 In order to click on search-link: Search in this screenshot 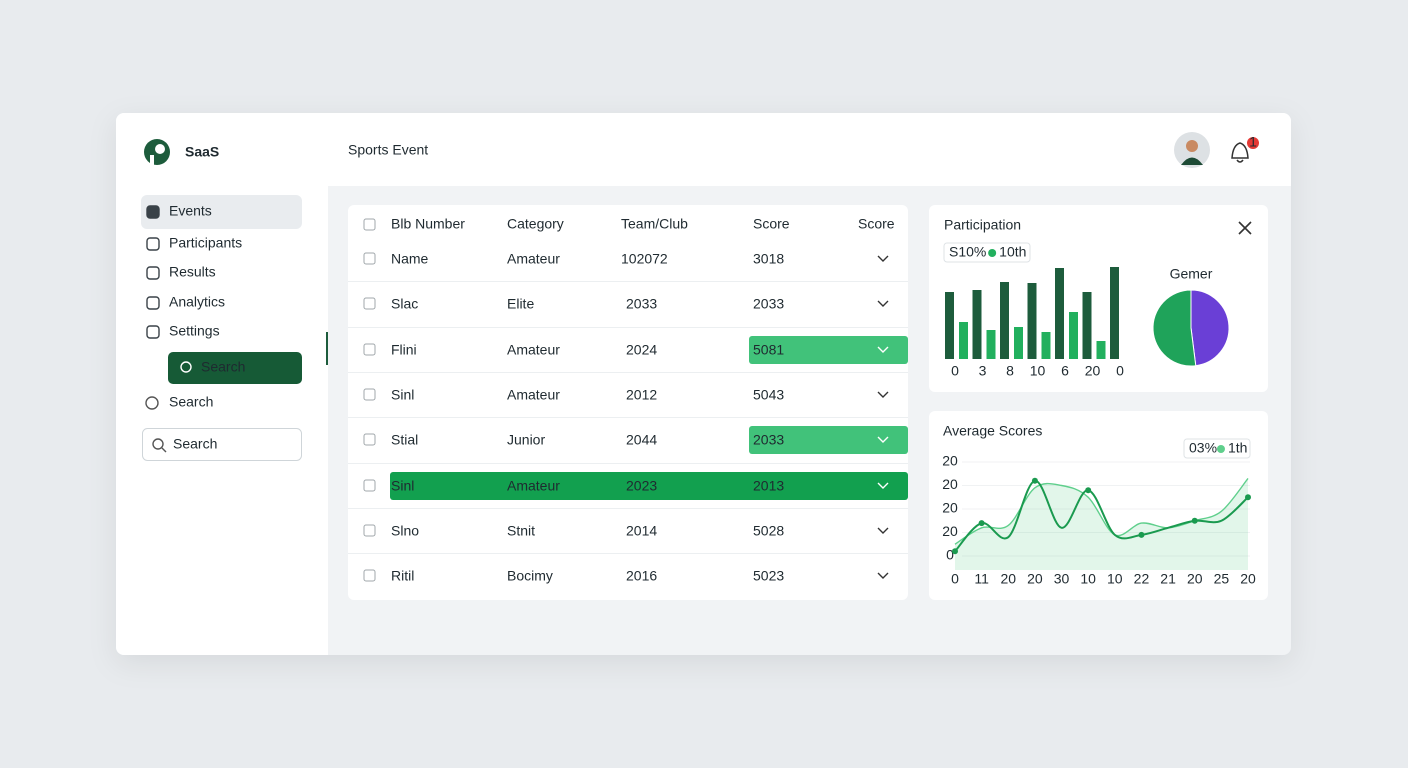, I will do `click(191, 402)`.